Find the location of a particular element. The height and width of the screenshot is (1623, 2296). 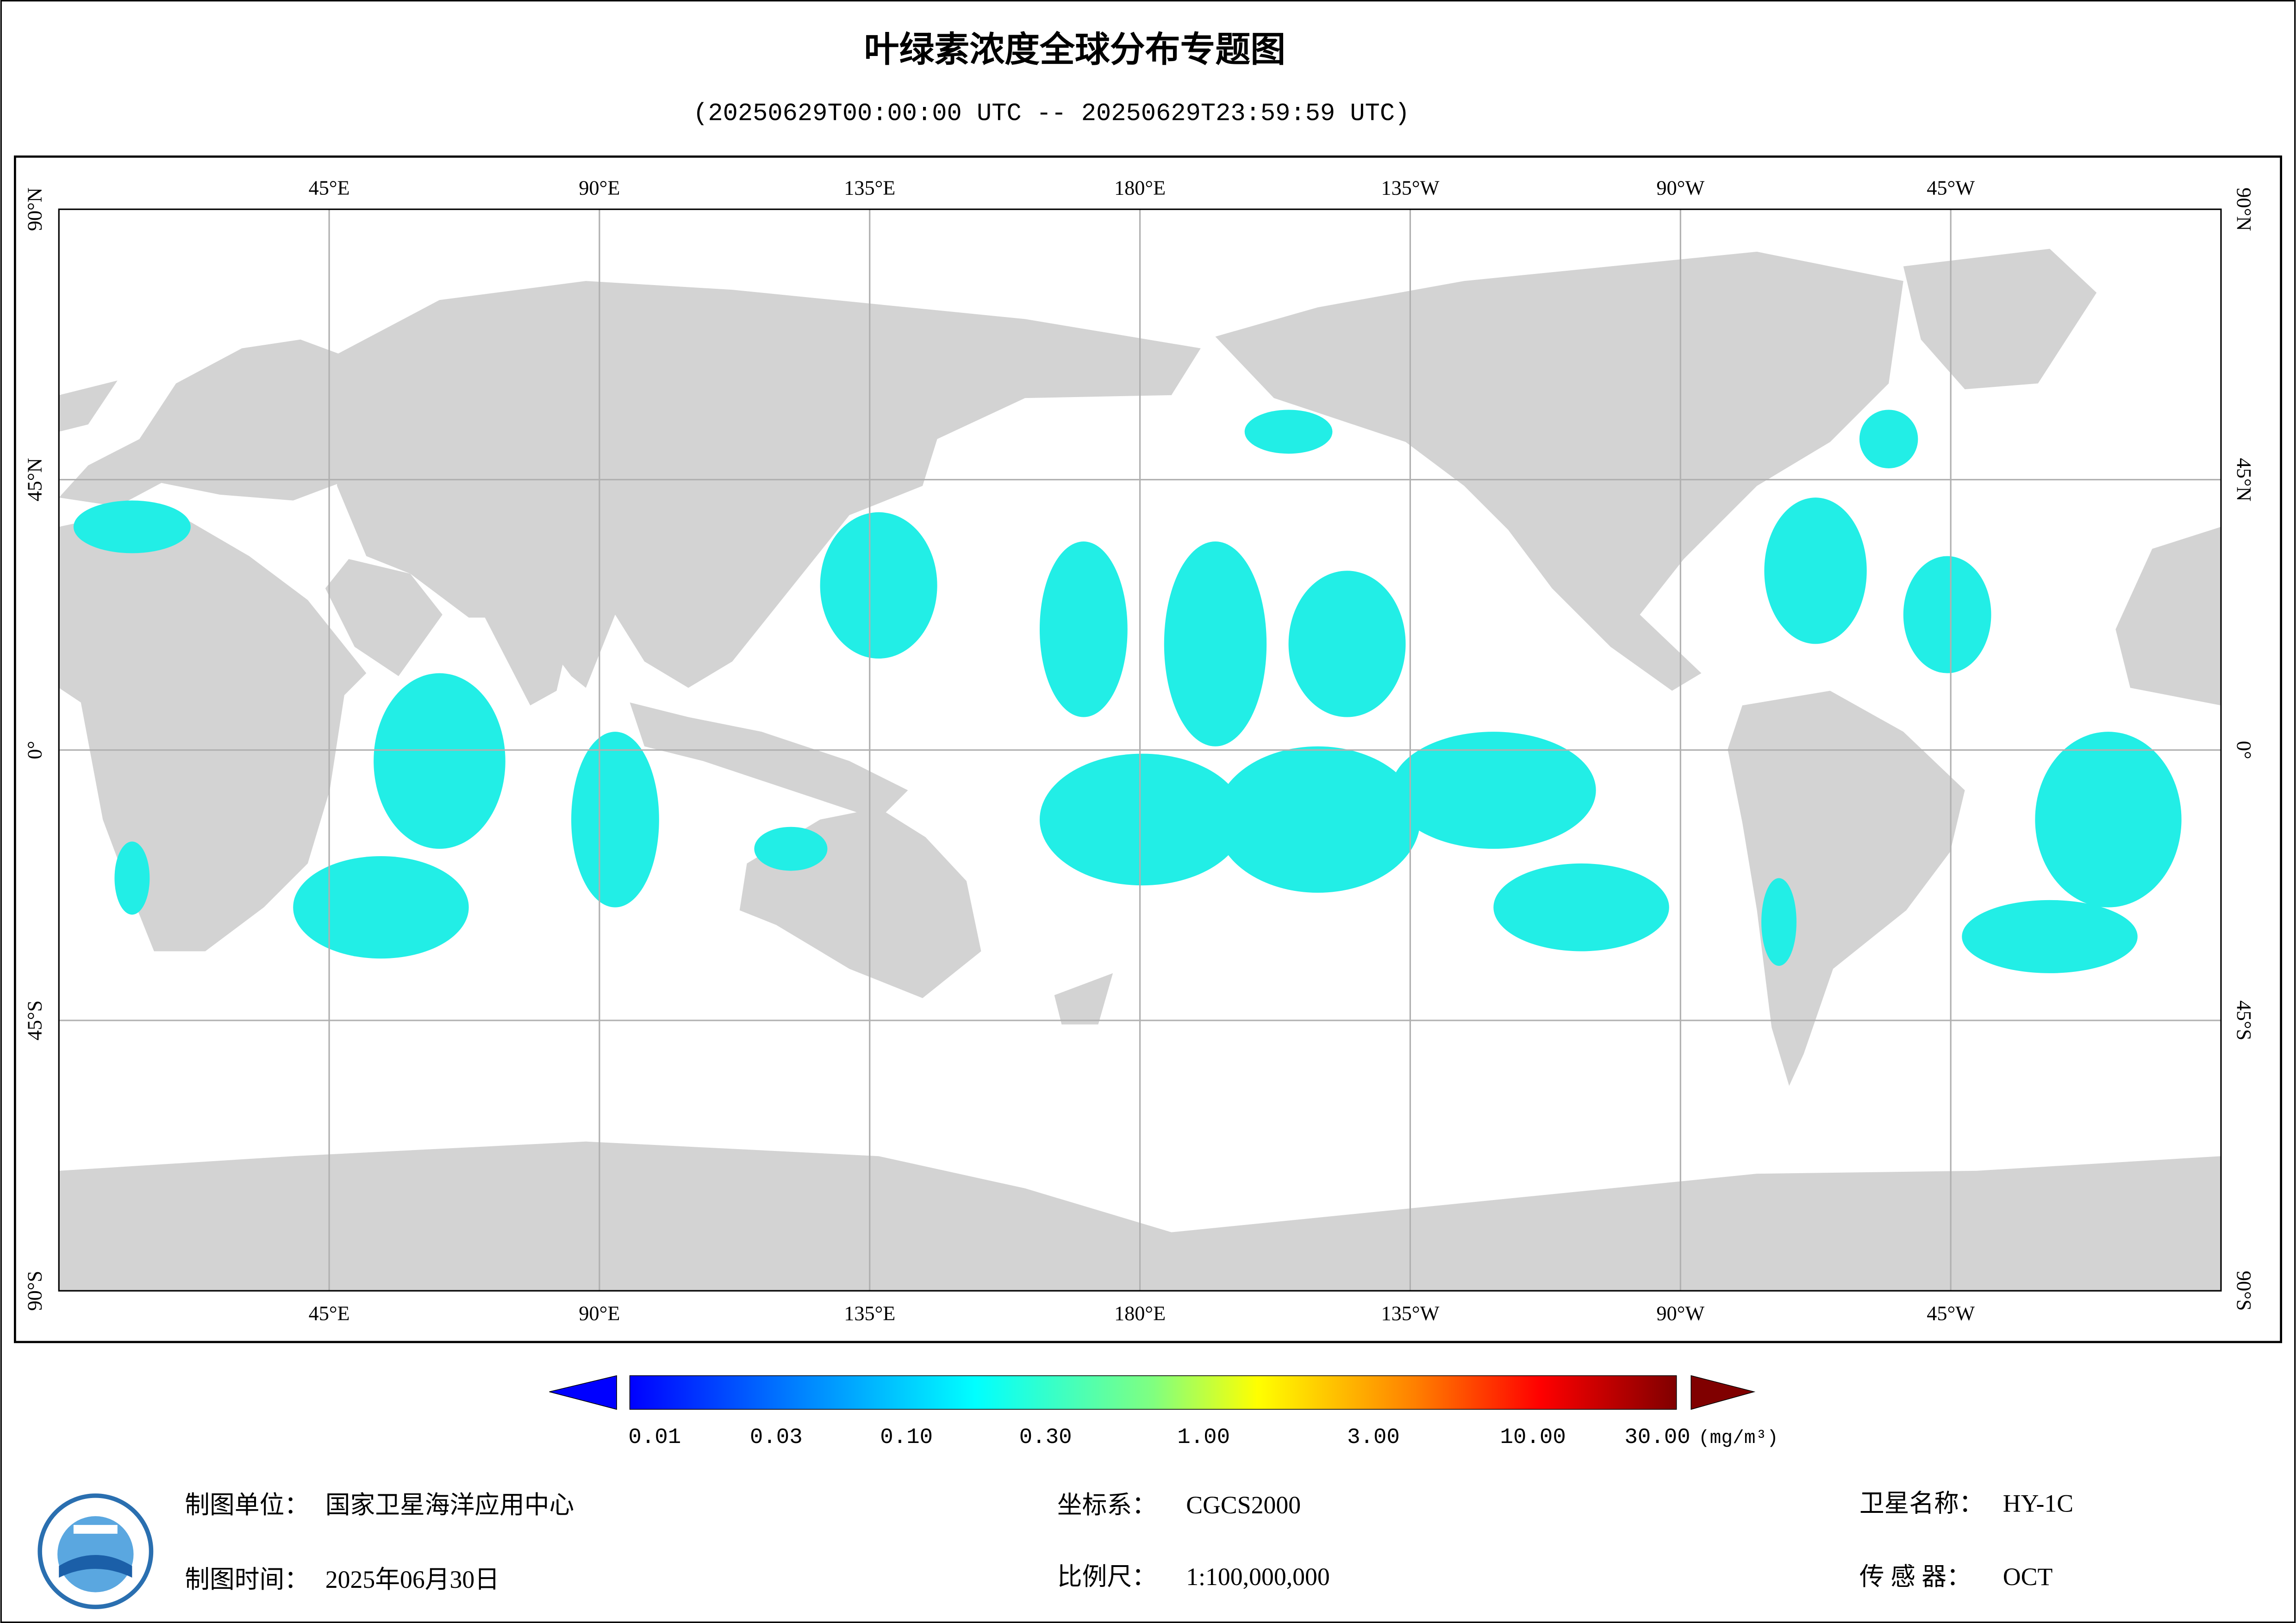

footer-label: 比例尺： is located at coordinates (1107, 1577).